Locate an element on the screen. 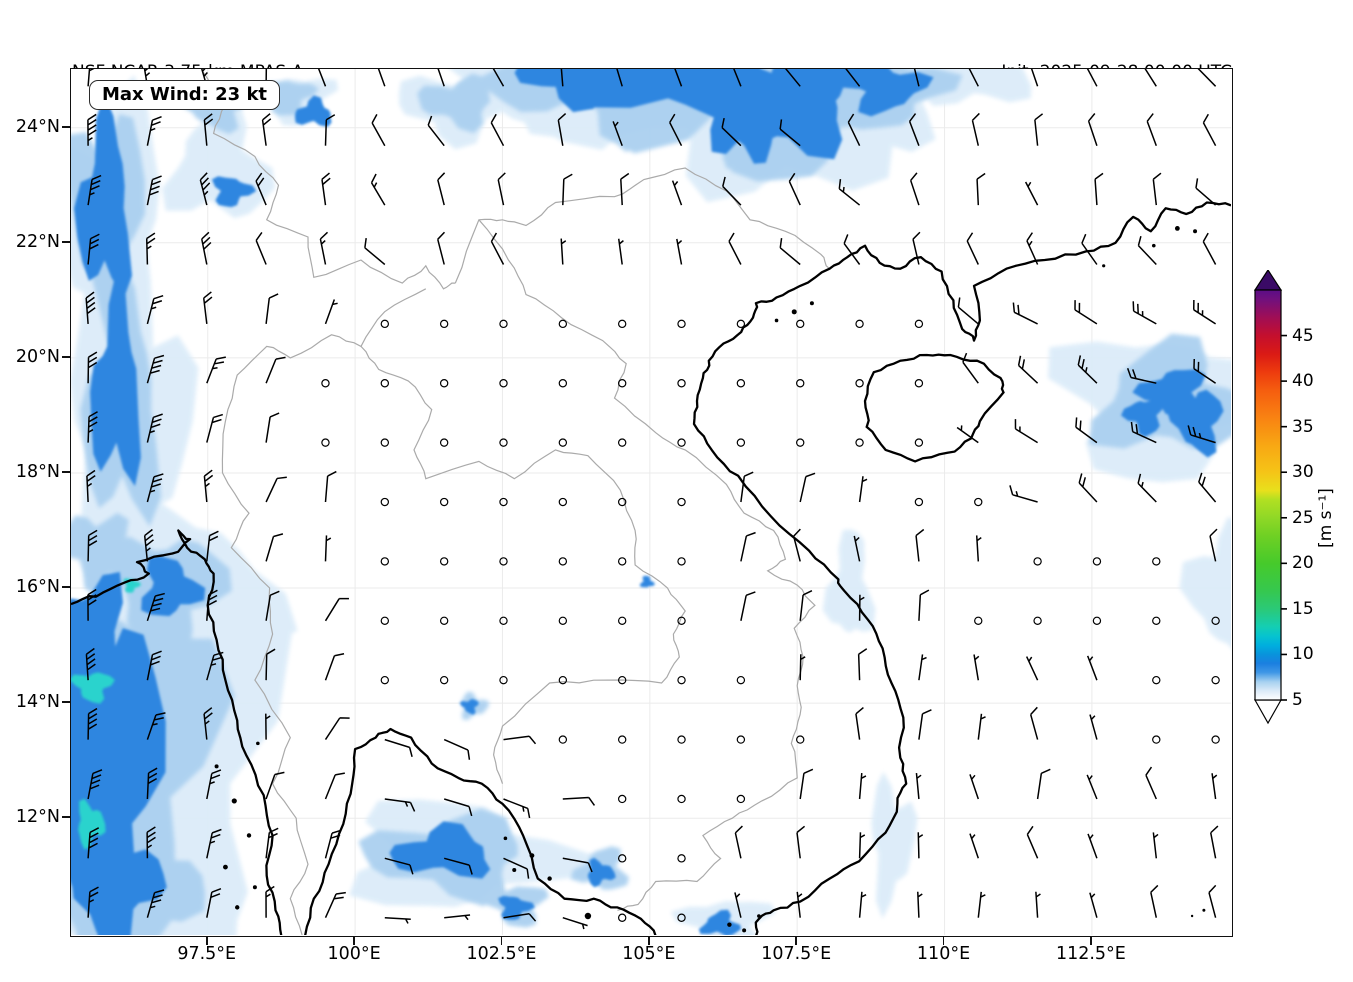  x-tick-label: 100°E is located at coordinates (354, 954).